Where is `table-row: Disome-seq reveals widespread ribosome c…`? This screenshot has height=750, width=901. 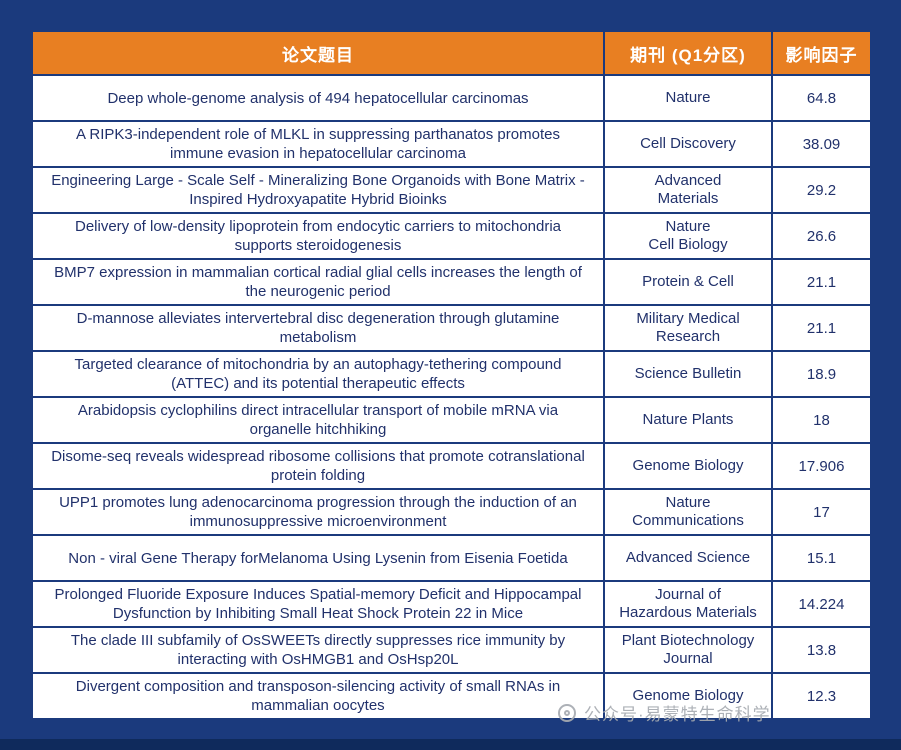
table-row: Disome-seq reveals widespread ribosome c… is located at coordinates (451, 466).